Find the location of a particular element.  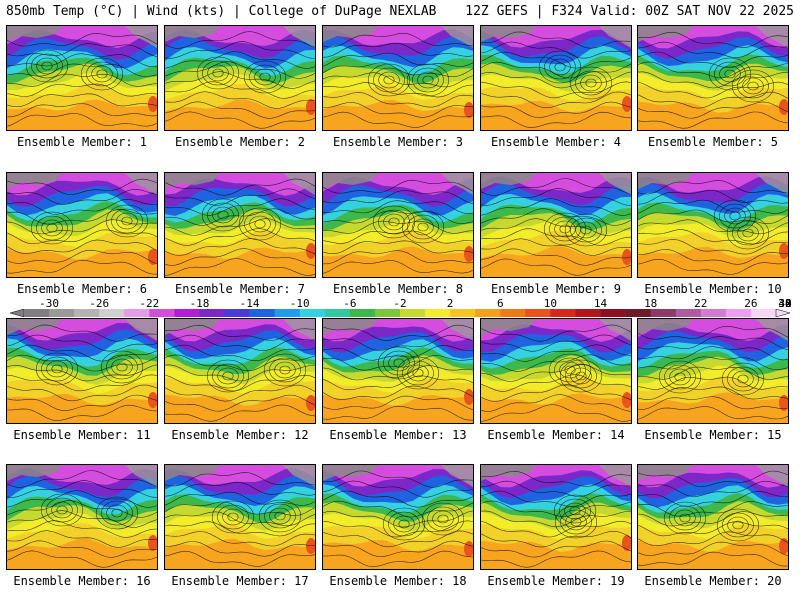

colorbar-tick-label: 42 is located at coordinates (785, 303).